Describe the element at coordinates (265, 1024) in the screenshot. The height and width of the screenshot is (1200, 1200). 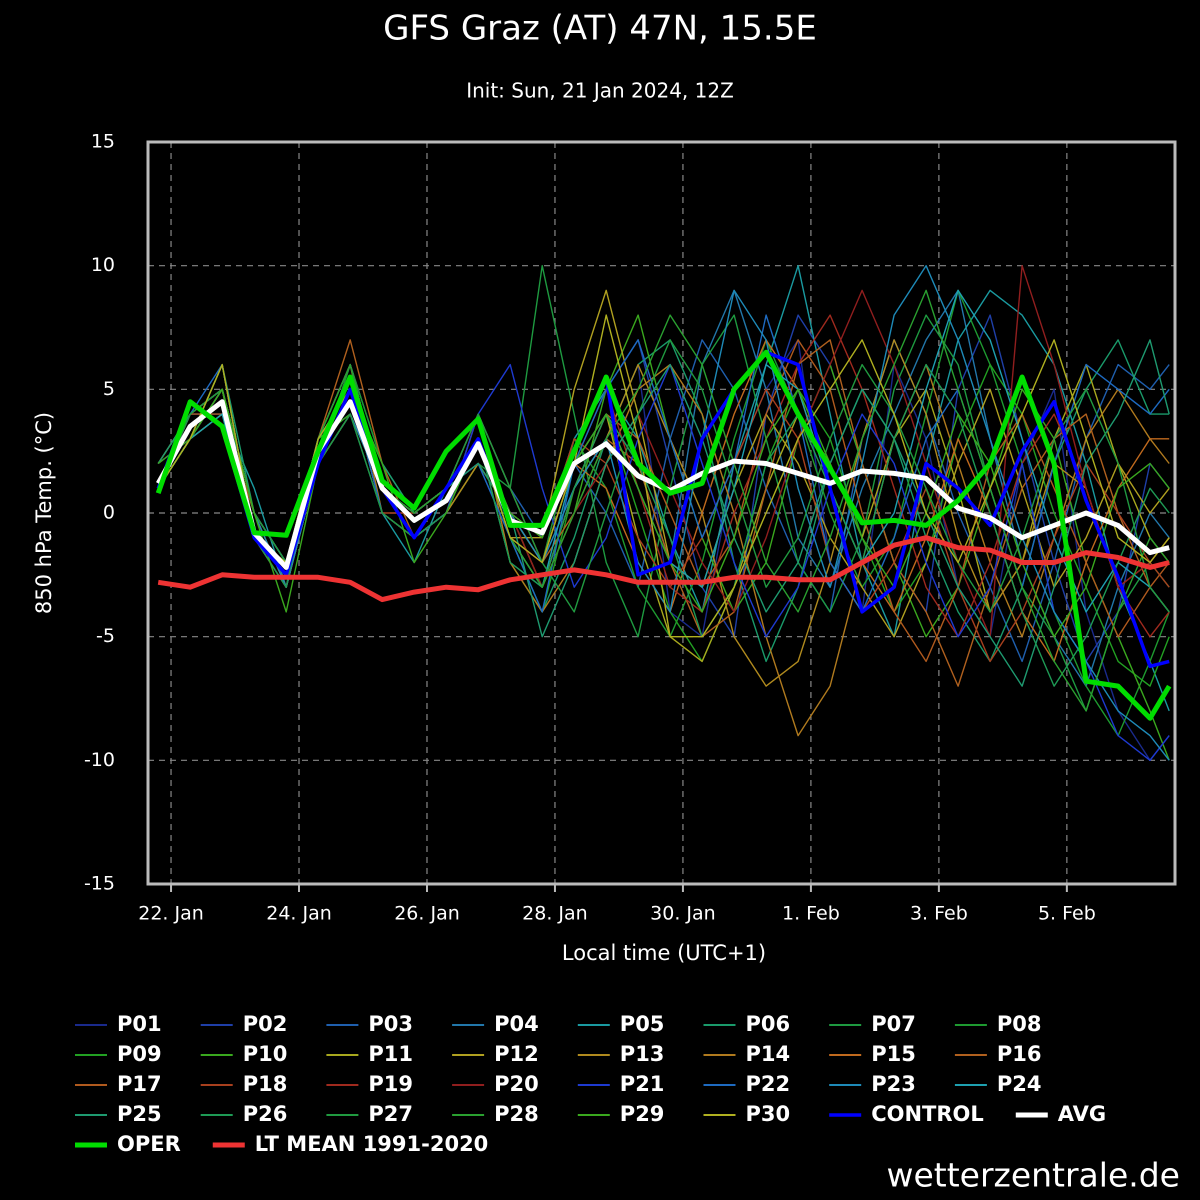
I see `legend-label: P02` at that location.